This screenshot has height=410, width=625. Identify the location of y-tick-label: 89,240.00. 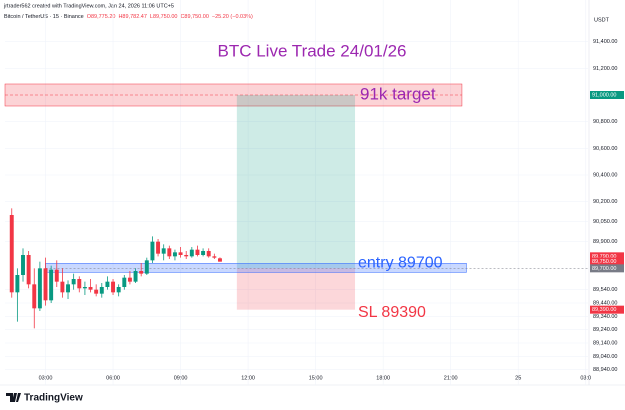
(605, 330).